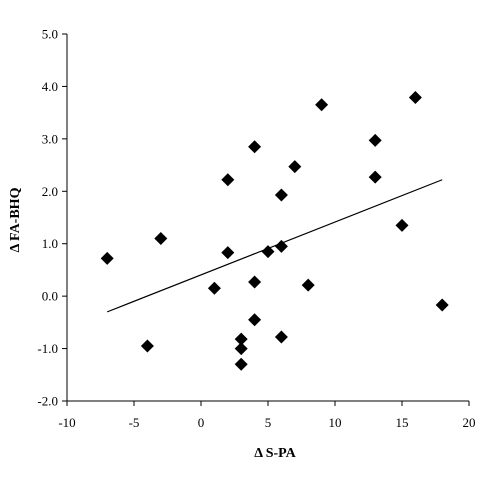 This screenshot has height=480, width=490. What do you see at coordinates (335, 422) in the screenshot?
I see `x-tick-label: 10` at bounding box center [335, 422].